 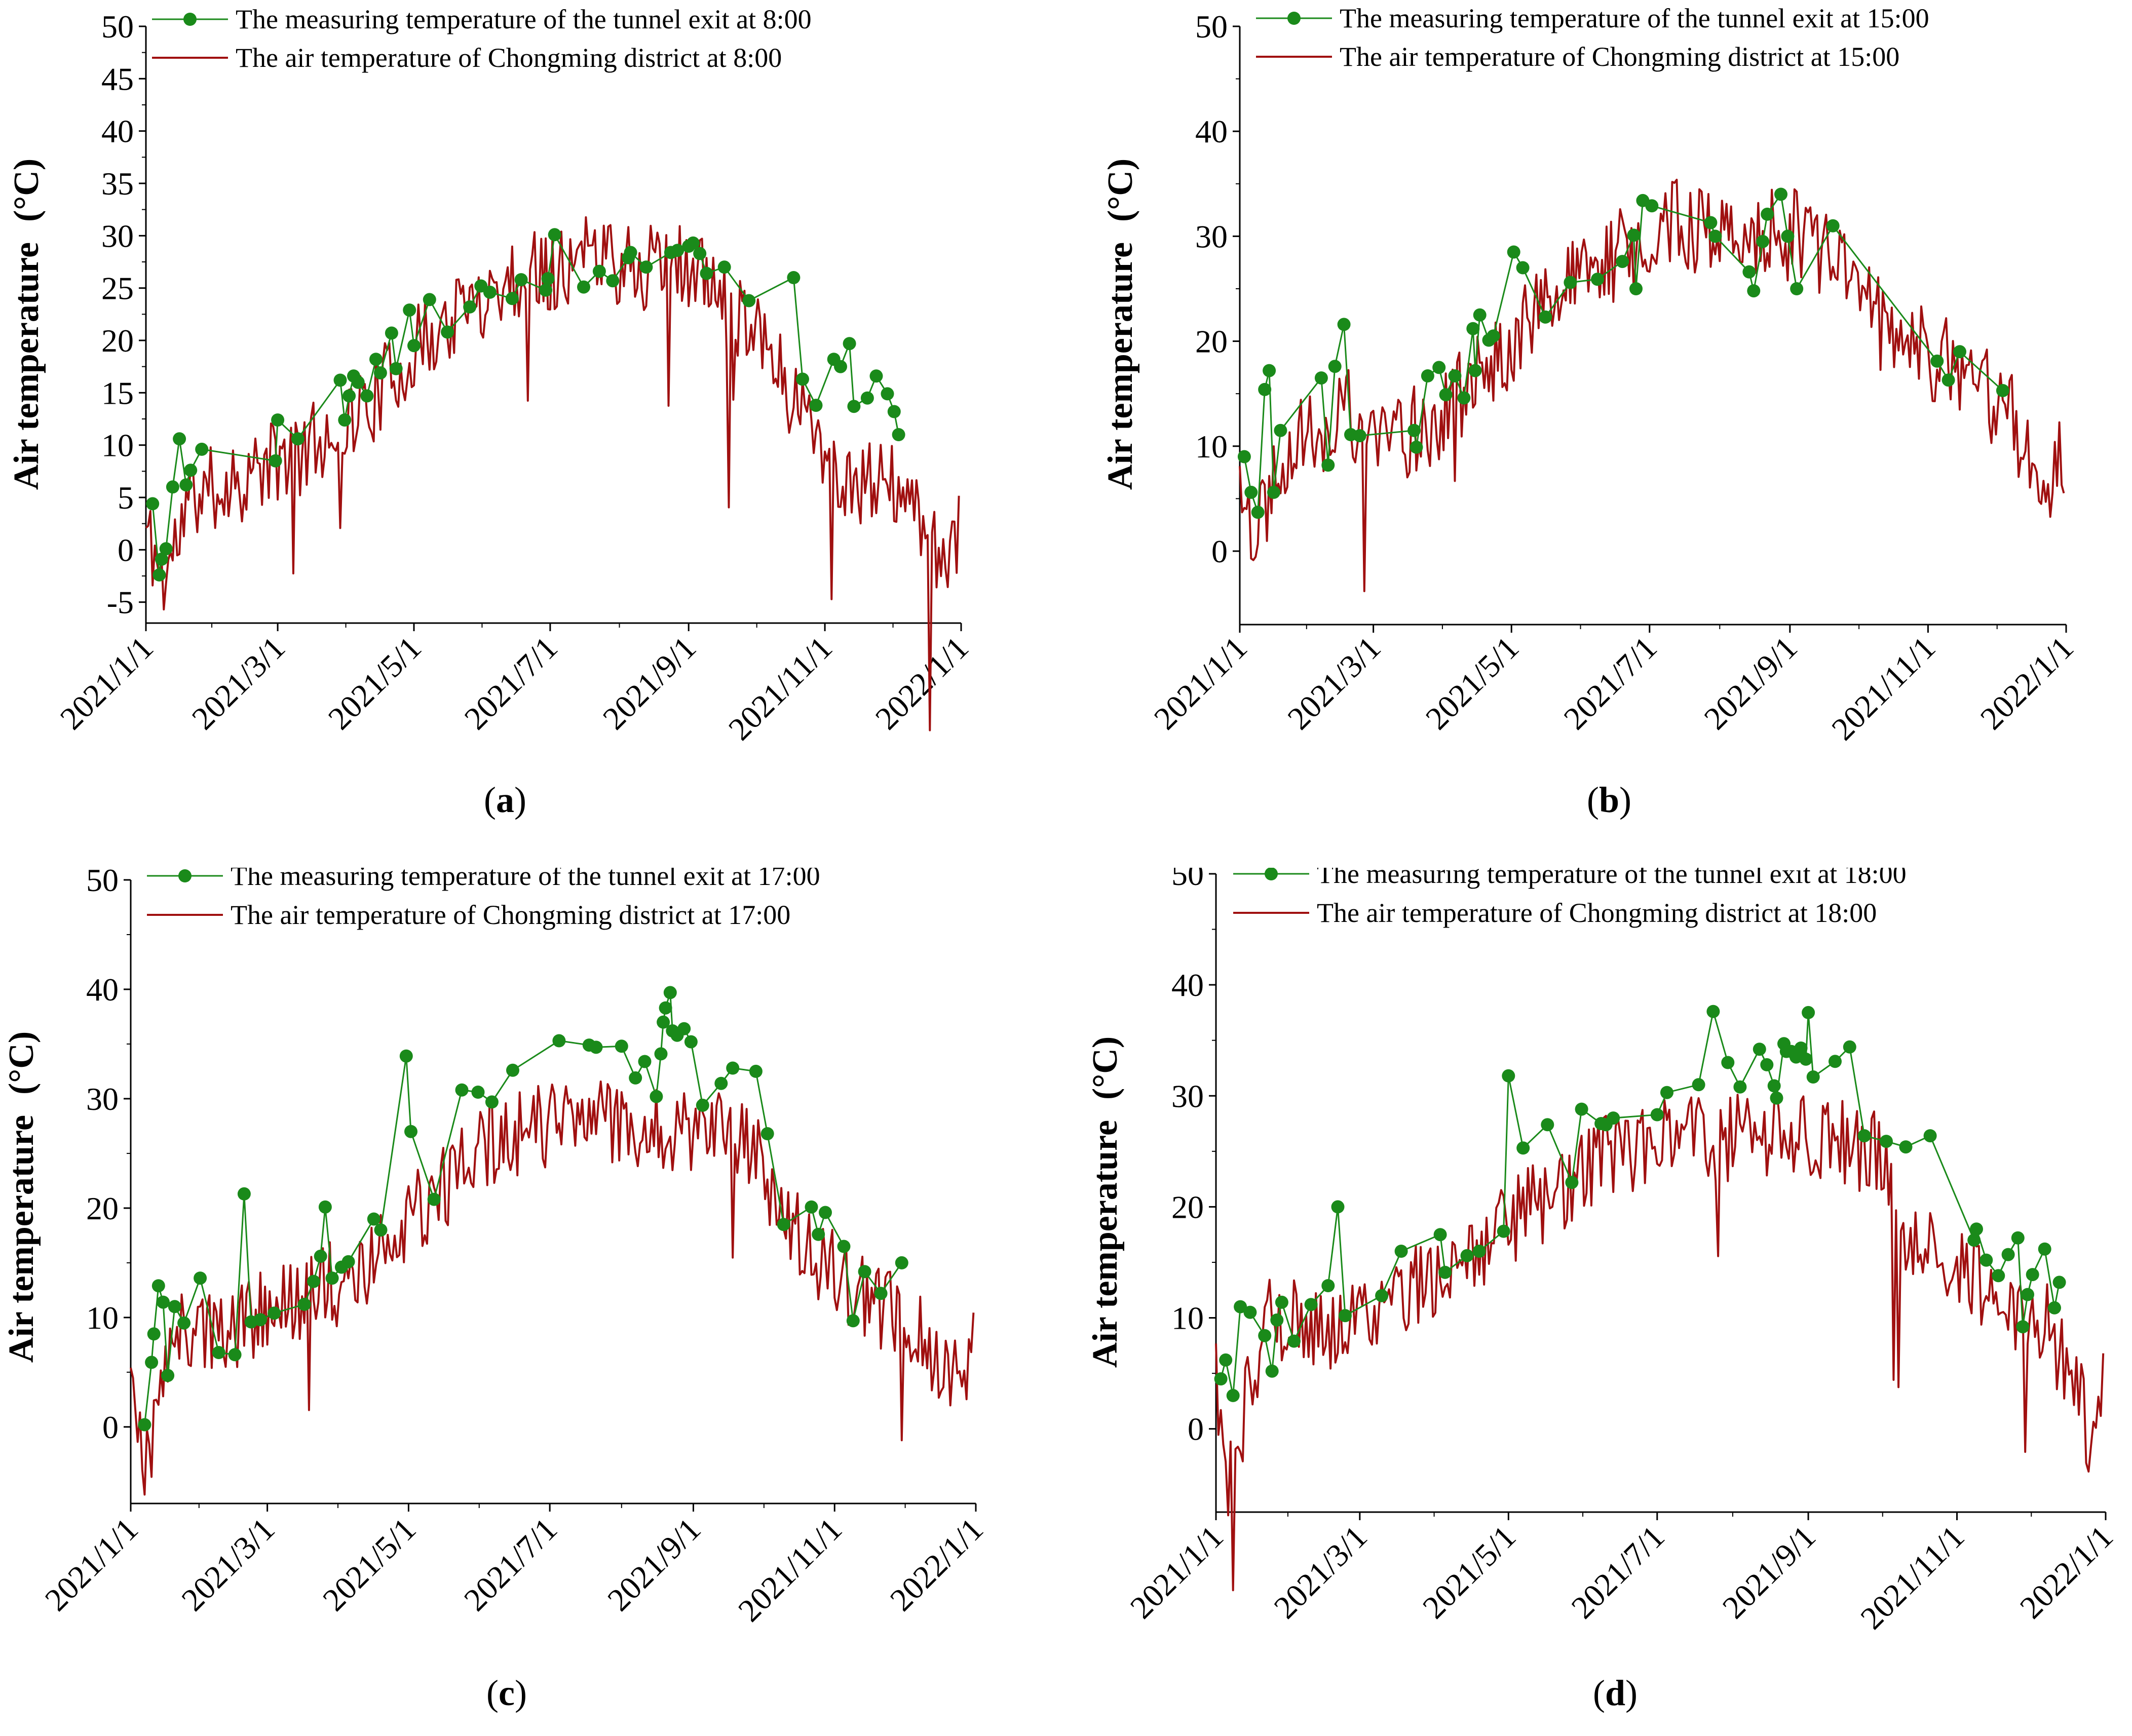 I want to click on x-tick-label: 2021/3/1, so click(x=238, y=683).